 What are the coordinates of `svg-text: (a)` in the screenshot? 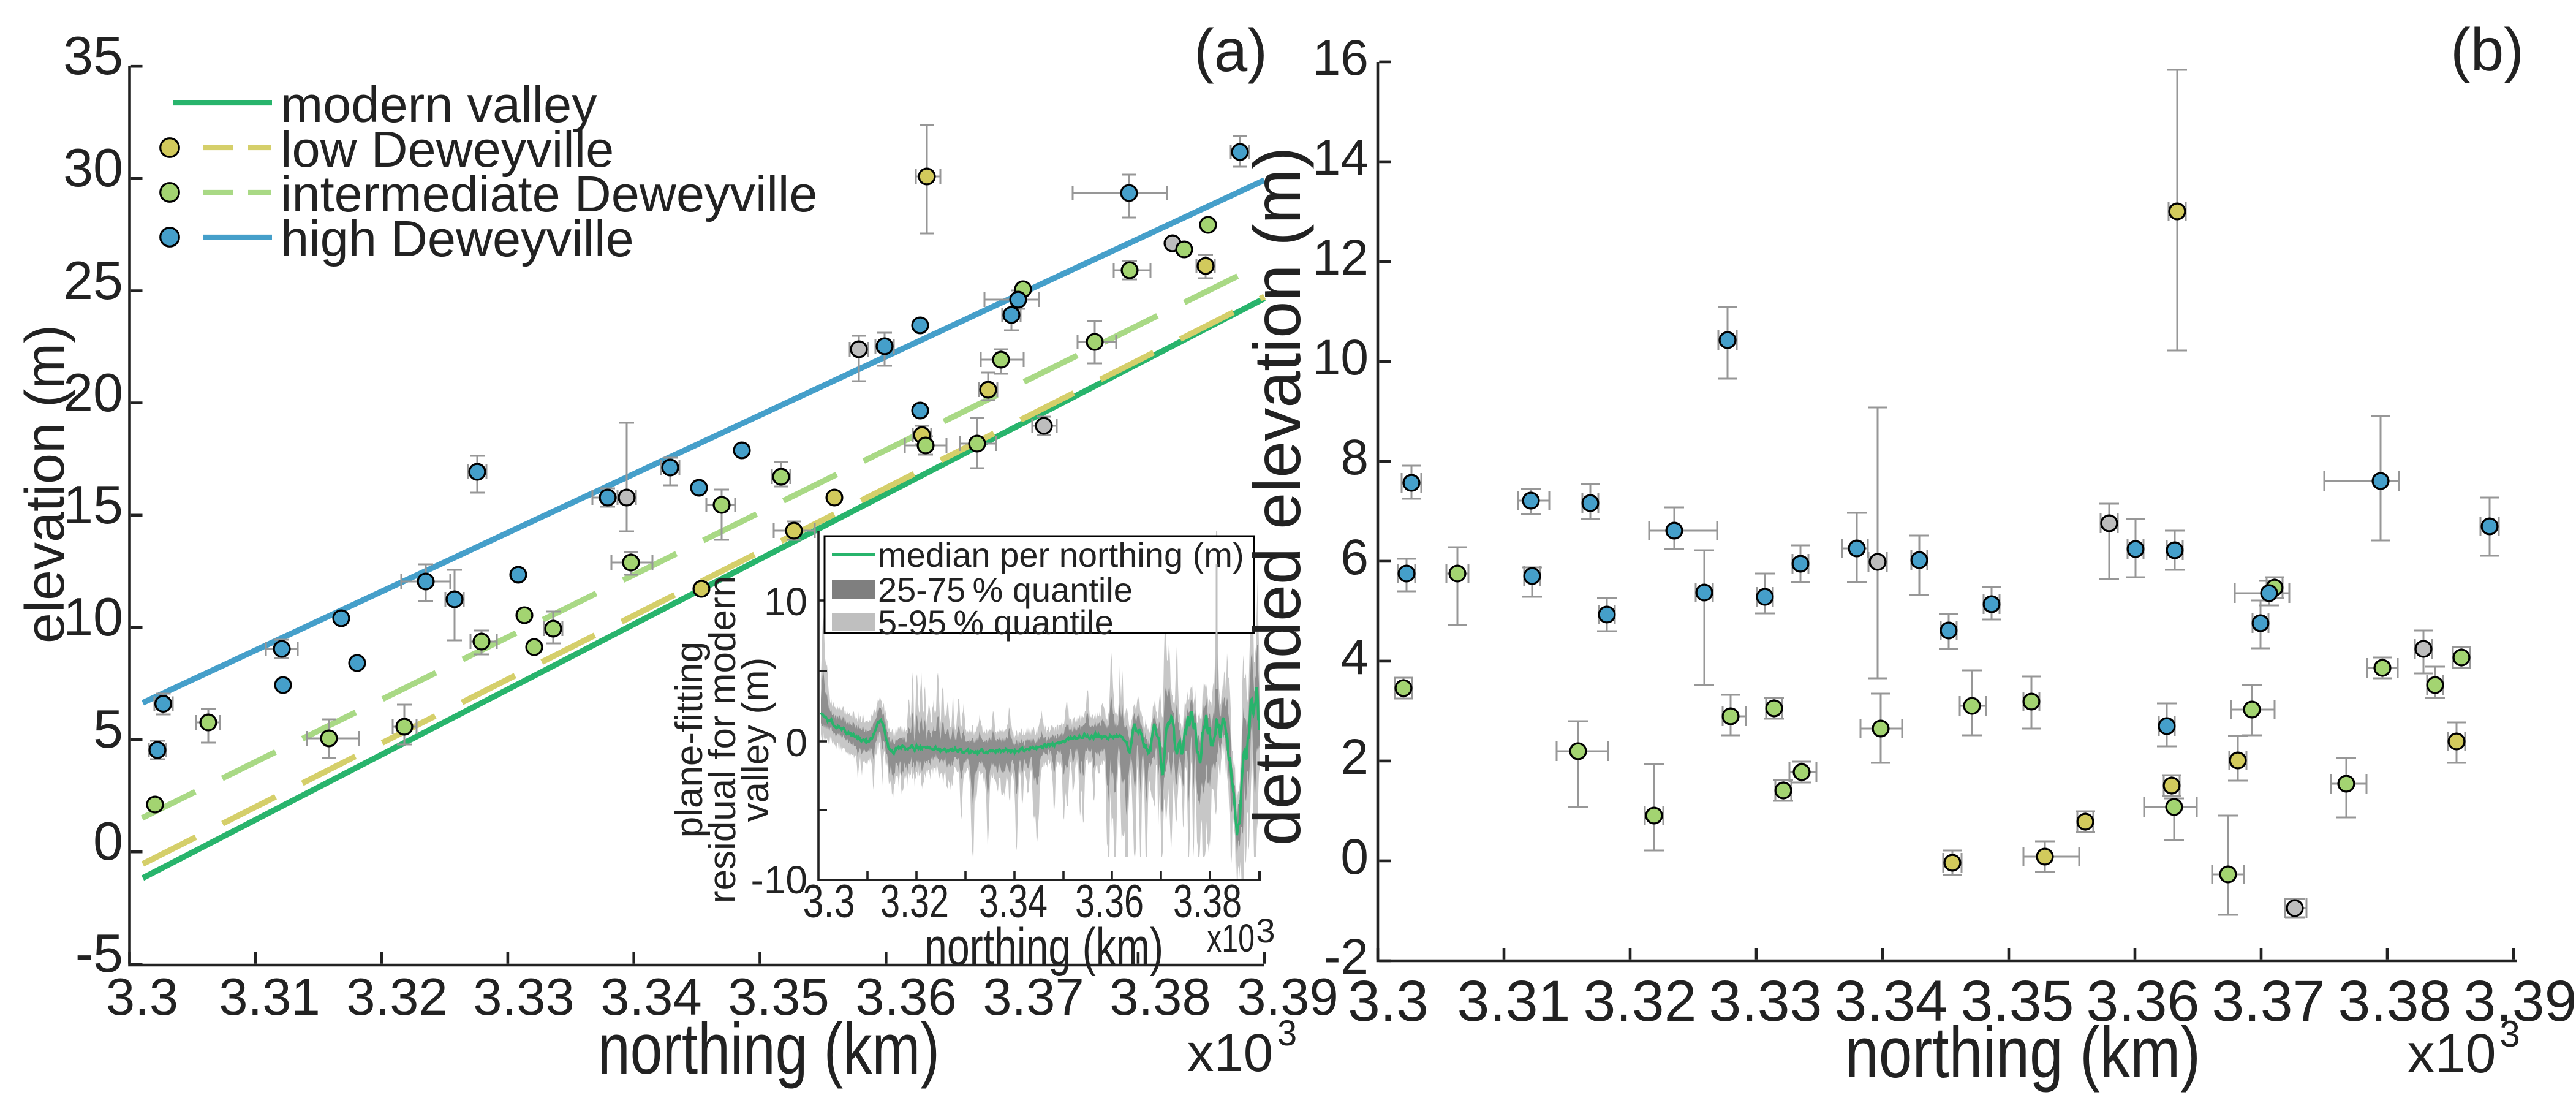 It's located at (1230, 50).